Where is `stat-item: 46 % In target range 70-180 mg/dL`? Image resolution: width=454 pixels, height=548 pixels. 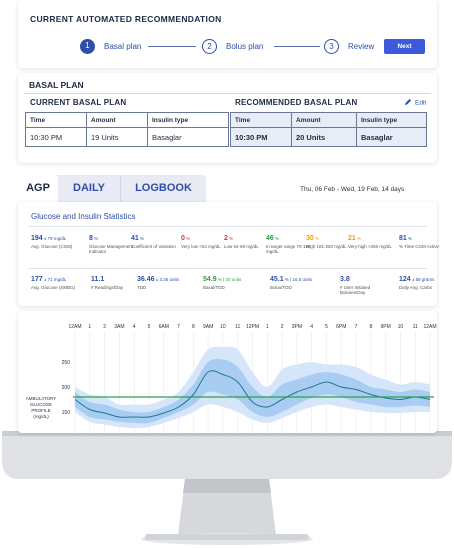 stat-item: 46 % In target range 70-180 mg/dL is located at coordinates (289, 244).